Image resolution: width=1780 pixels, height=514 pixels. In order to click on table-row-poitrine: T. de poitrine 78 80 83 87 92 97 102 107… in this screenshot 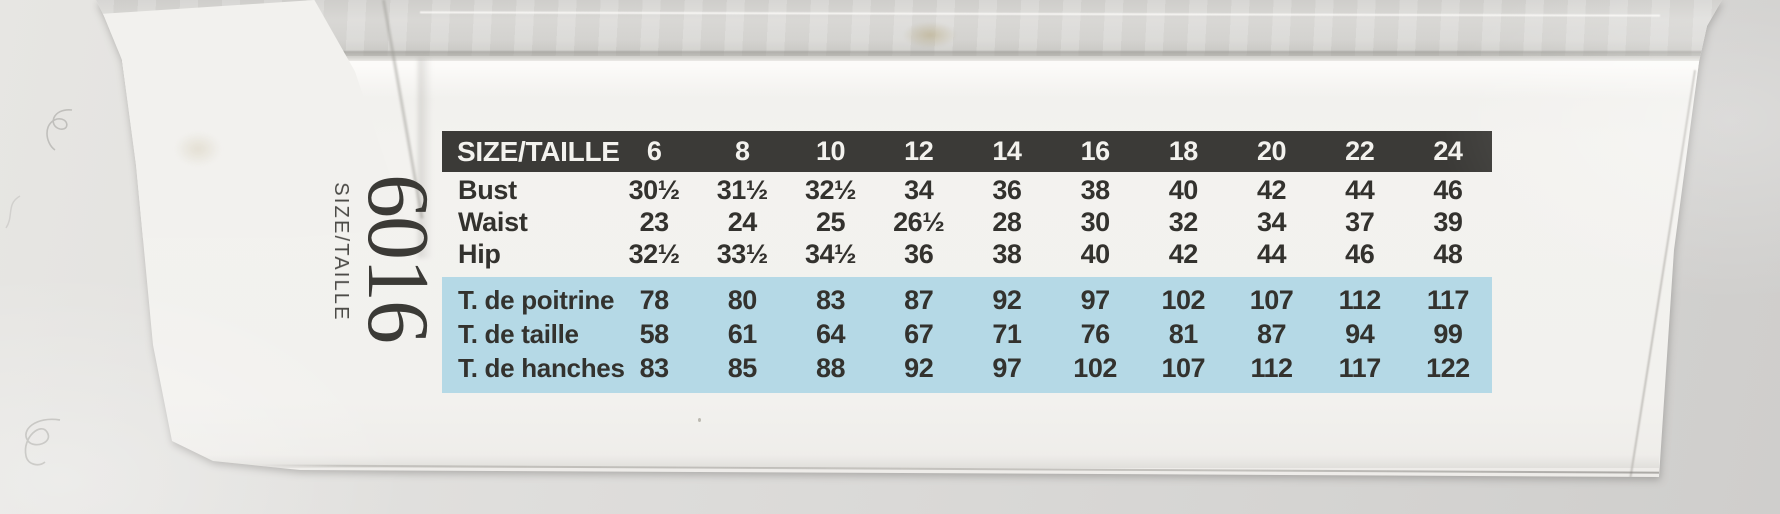, I will do `click(967, 300)`.